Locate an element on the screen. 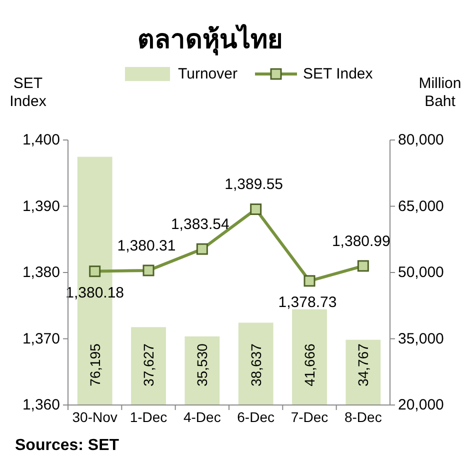  y-axis-title: SET Index is located at coordinates (28, 92).